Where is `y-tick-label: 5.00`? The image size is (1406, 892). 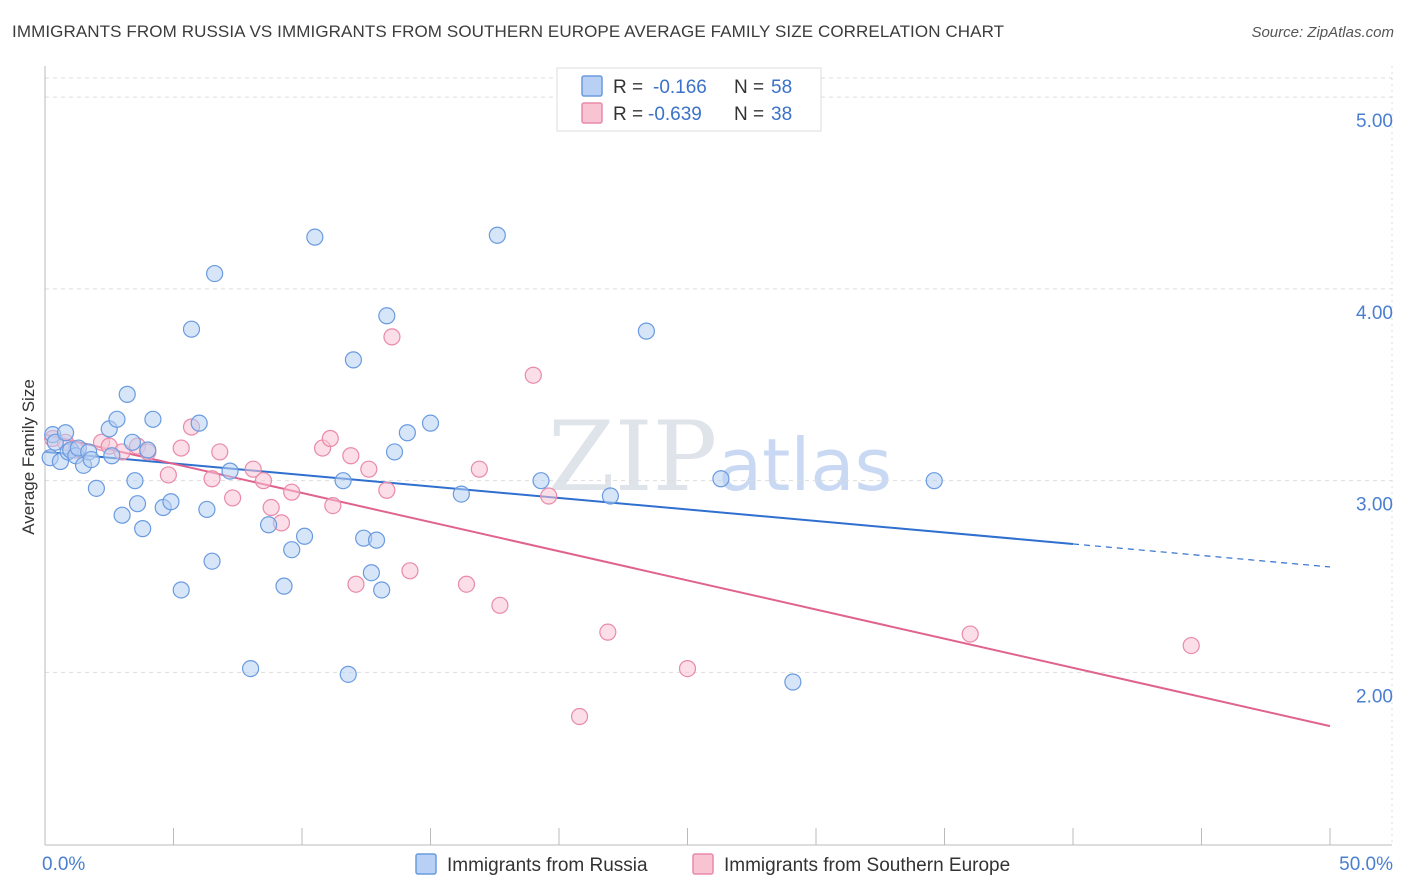
y-tick-label: 5.00 is located at coordinates (1374, 121).